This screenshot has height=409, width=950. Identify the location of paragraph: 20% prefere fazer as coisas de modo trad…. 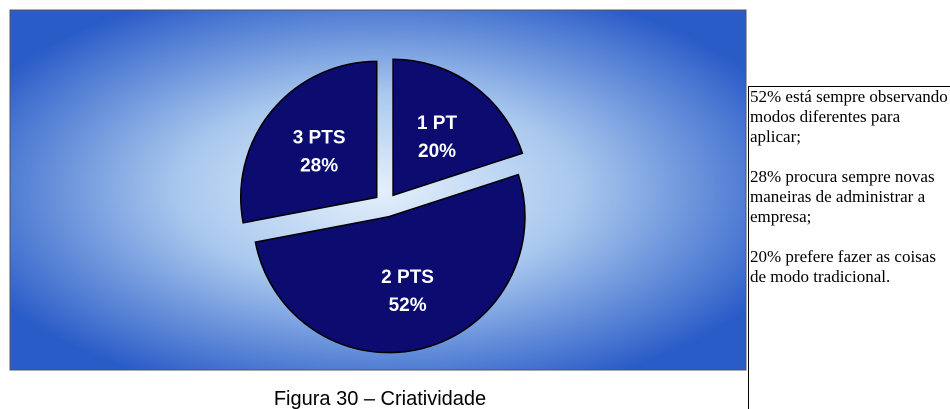
(843, 266).